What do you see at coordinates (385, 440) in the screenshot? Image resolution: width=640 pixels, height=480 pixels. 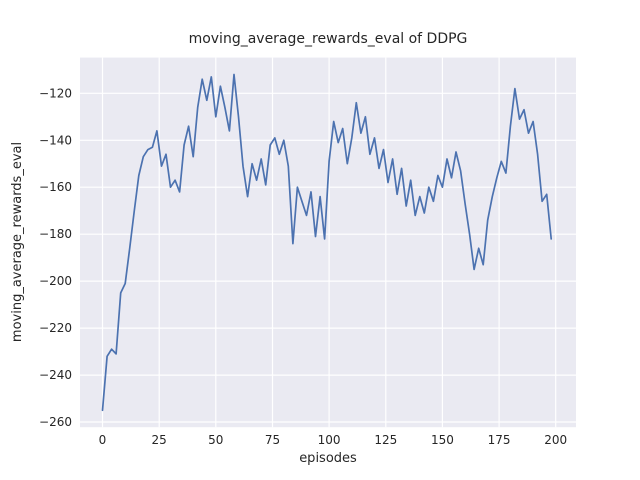 I see `x-tick-label: 125` at bounding box center [385, 440].